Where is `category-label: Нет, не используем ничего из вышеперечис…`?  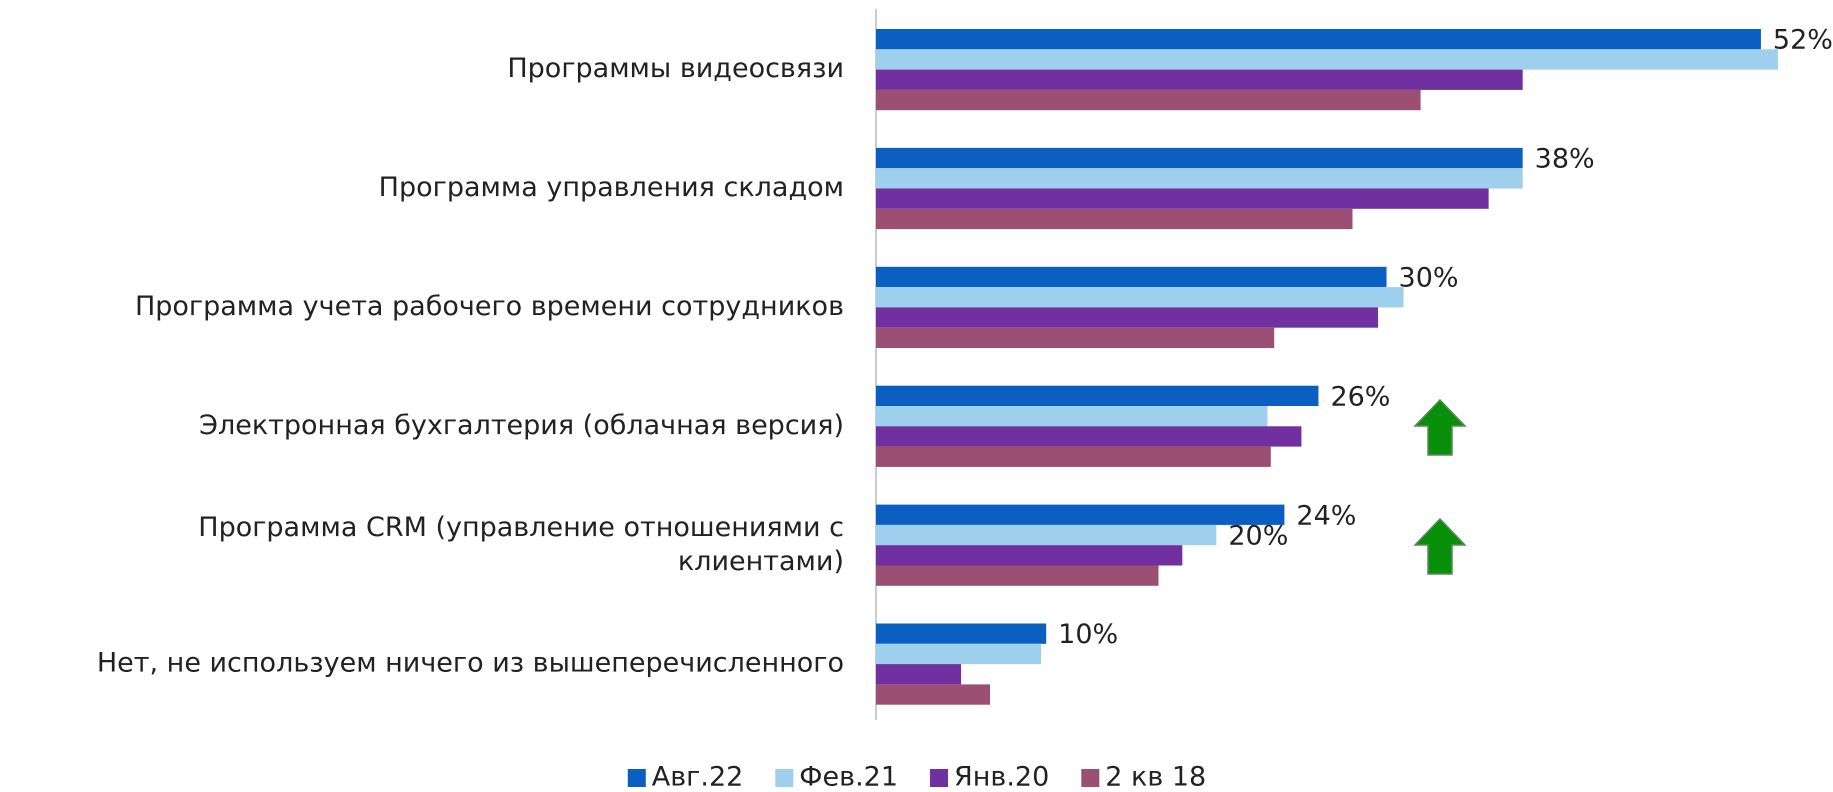
category-label: Нет, не используем ничего из вышеперечис… is located at coordinates (470, 663).